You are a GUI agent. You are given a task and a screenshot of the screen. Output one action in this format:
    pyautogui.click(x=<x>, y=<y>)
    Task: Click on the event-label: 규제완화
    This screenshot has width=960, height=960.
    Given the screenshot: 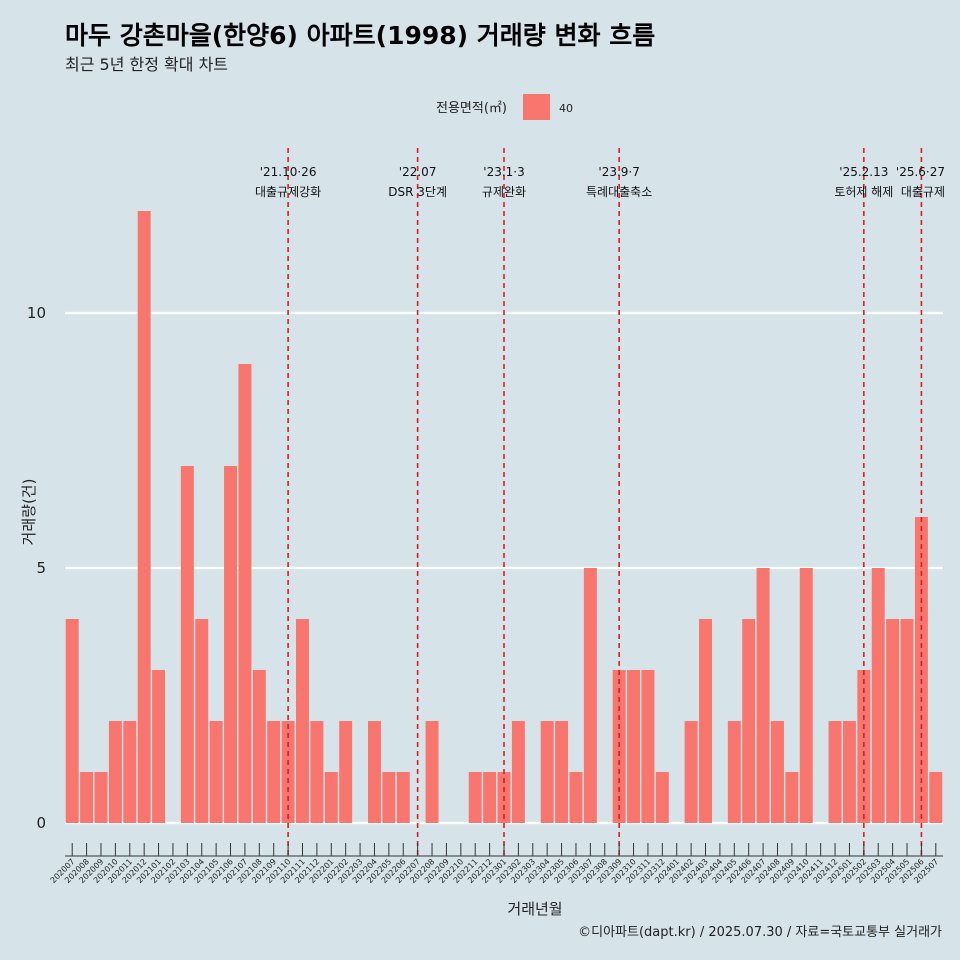 What is the action you would take?
    pyautogui.click(x=504, y=192)
    